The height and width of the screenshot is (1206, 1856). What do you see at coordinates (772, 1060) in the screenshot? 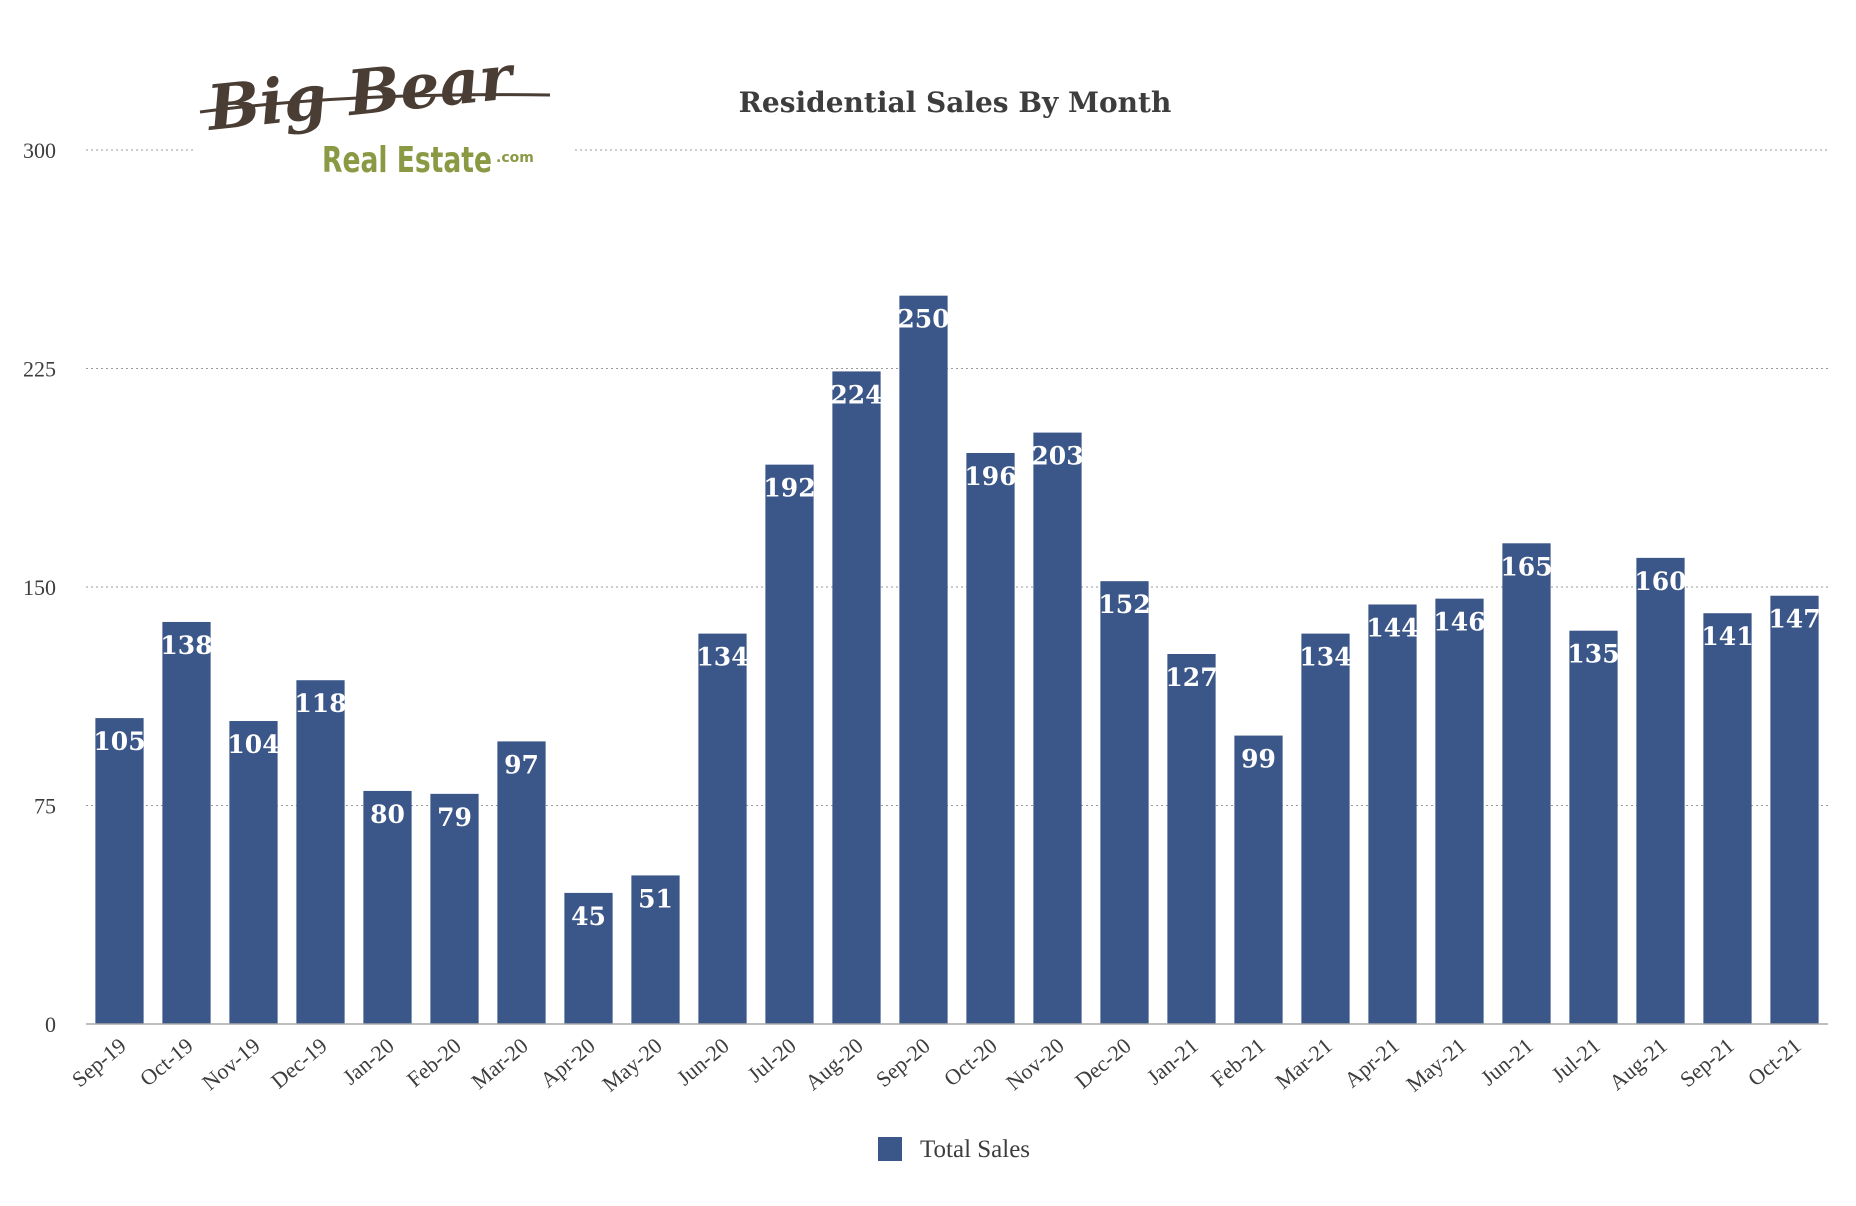
I see `x-tick-label: Jul-20` at bounding box center [772, 1060].